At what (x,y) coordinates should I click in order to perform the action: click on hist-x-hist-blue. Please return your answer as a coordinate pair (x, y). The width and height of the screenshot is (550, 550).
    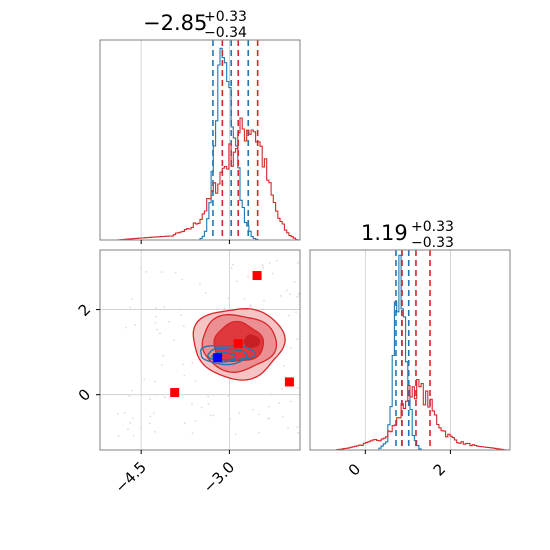
    Looking at the image, I should click on (200, 143).